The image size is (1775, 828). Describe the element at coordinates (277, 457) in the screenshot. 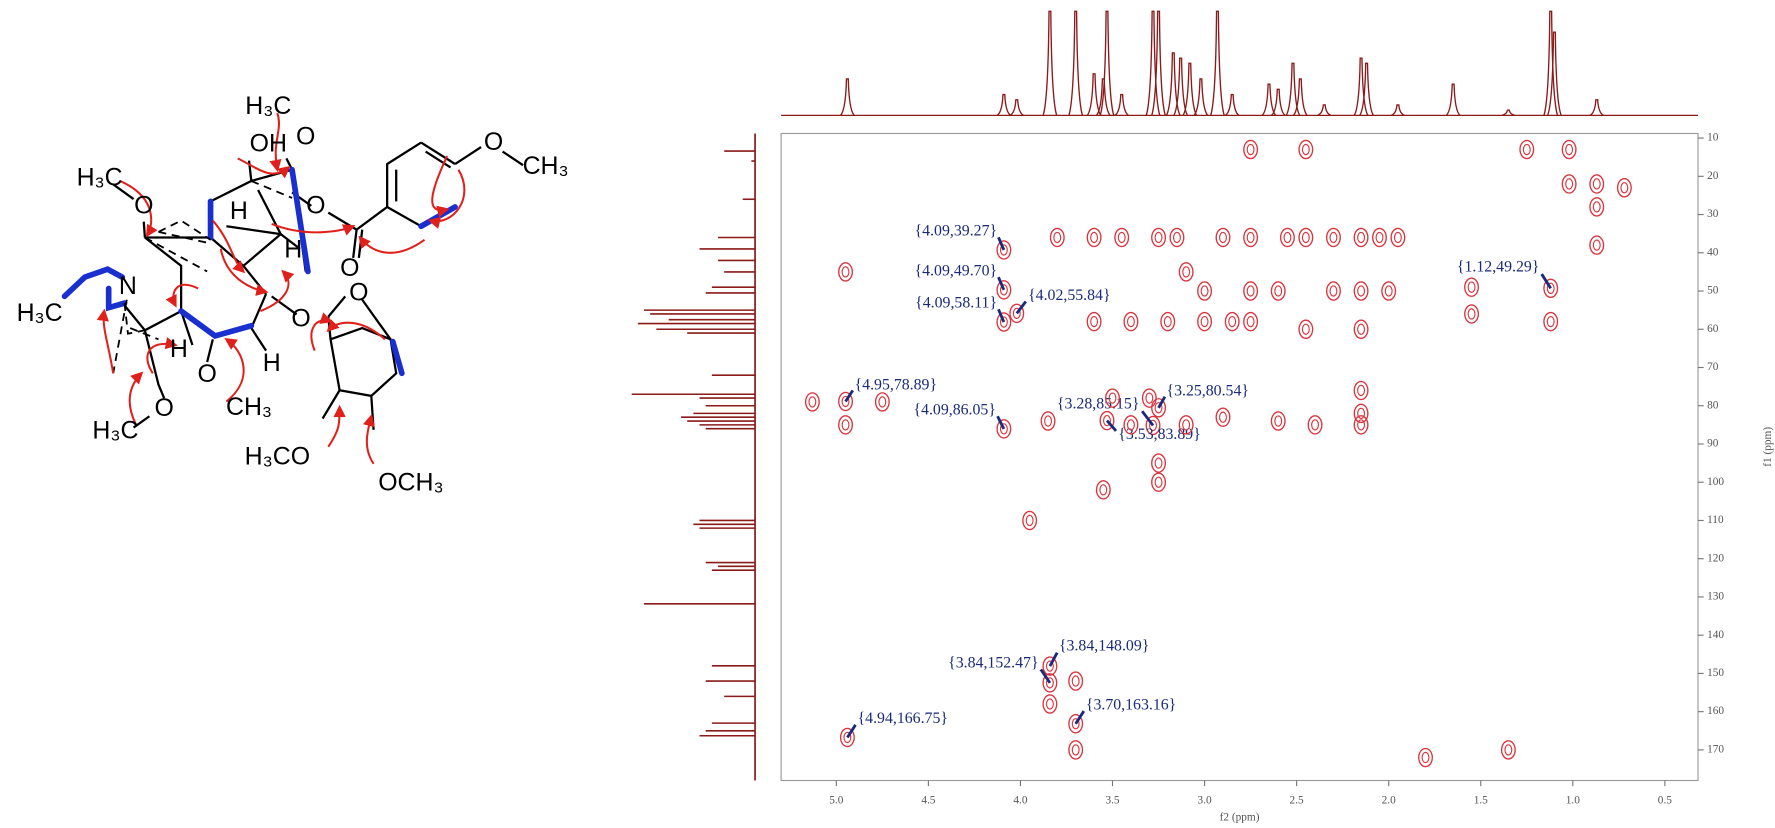

I see `atom-label: H₃CO` at that location.